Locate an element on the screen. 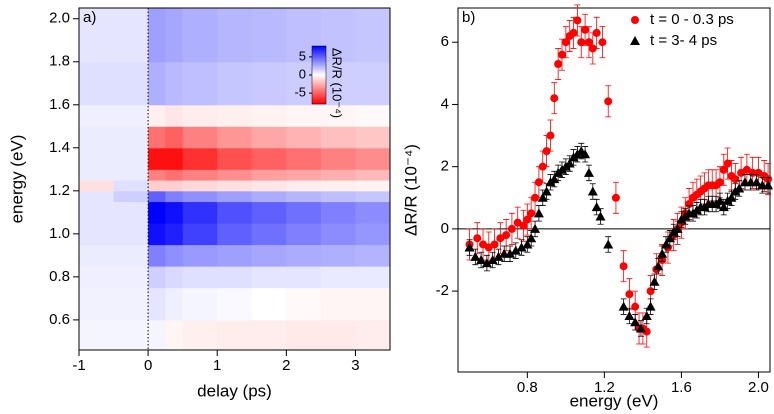  legend-label: t = 0 - 0.3 ps is located at coordinates (692, 19).